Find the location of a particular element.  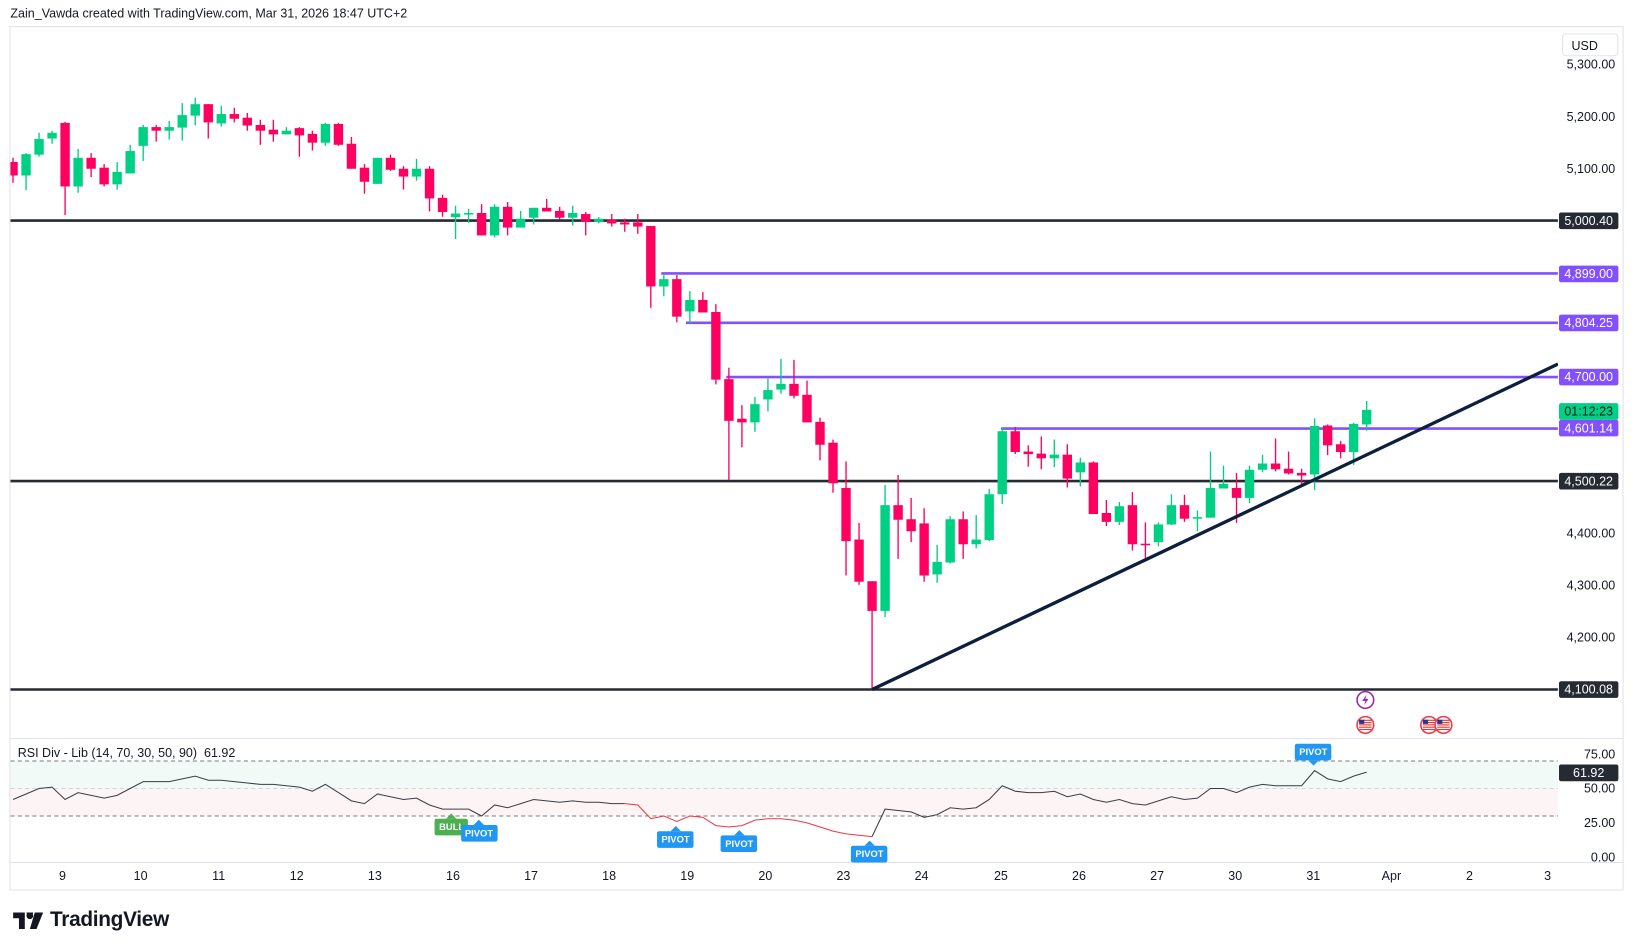

time-label: 16 is located at coordinates (452, 876).